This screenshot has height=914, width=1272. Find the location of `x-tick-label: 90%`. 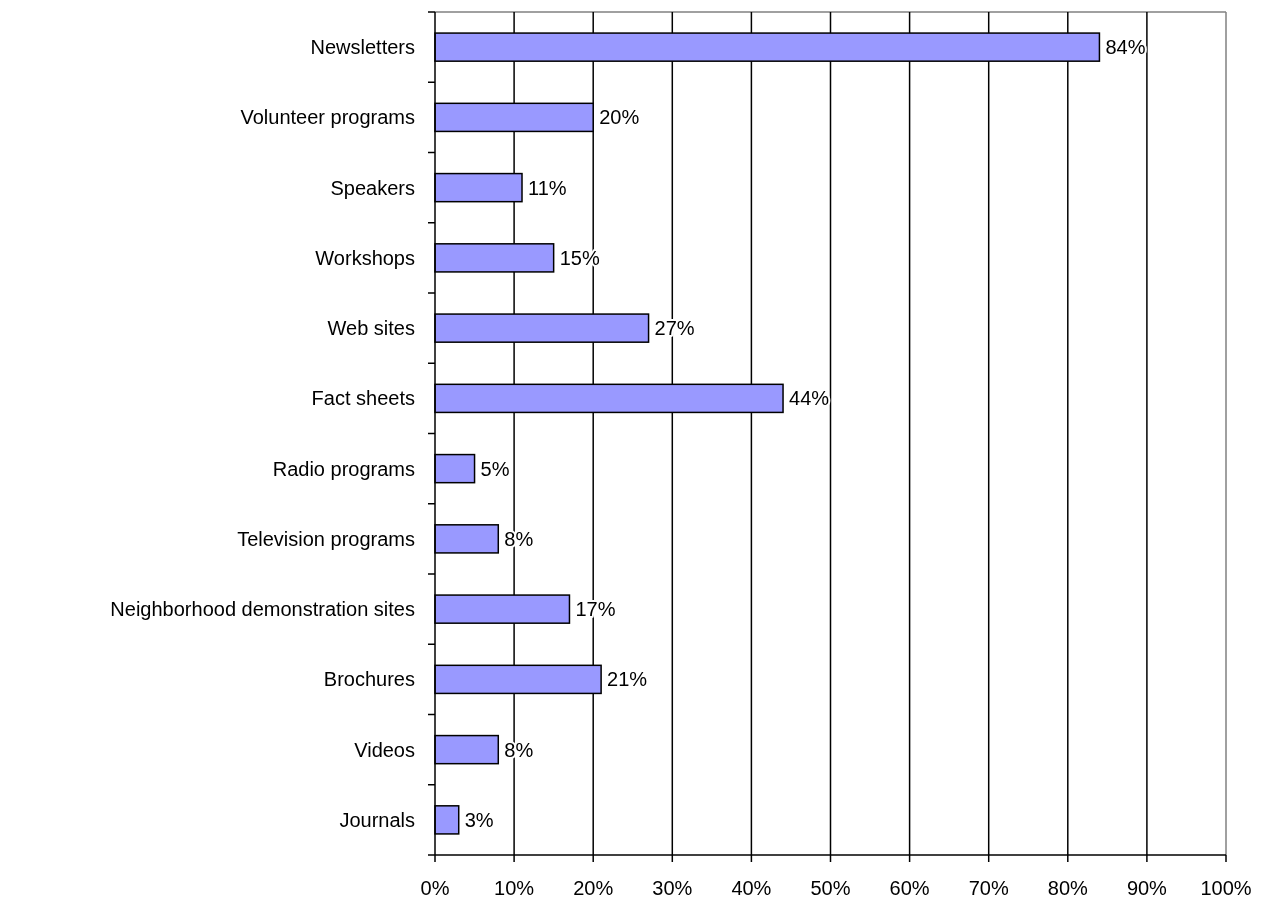

x-tick-label: 90% is located at coordinates (1147, 888).